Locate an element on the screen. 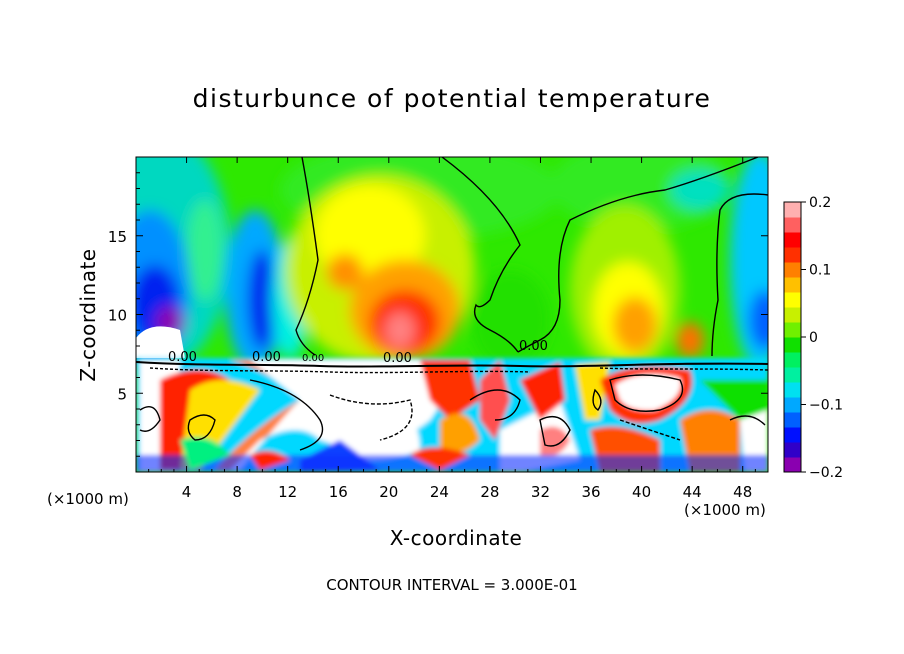 This screenshot has height=654, width=904. y-axis-label: Z-coordinate is located at coordinates (88, 315).